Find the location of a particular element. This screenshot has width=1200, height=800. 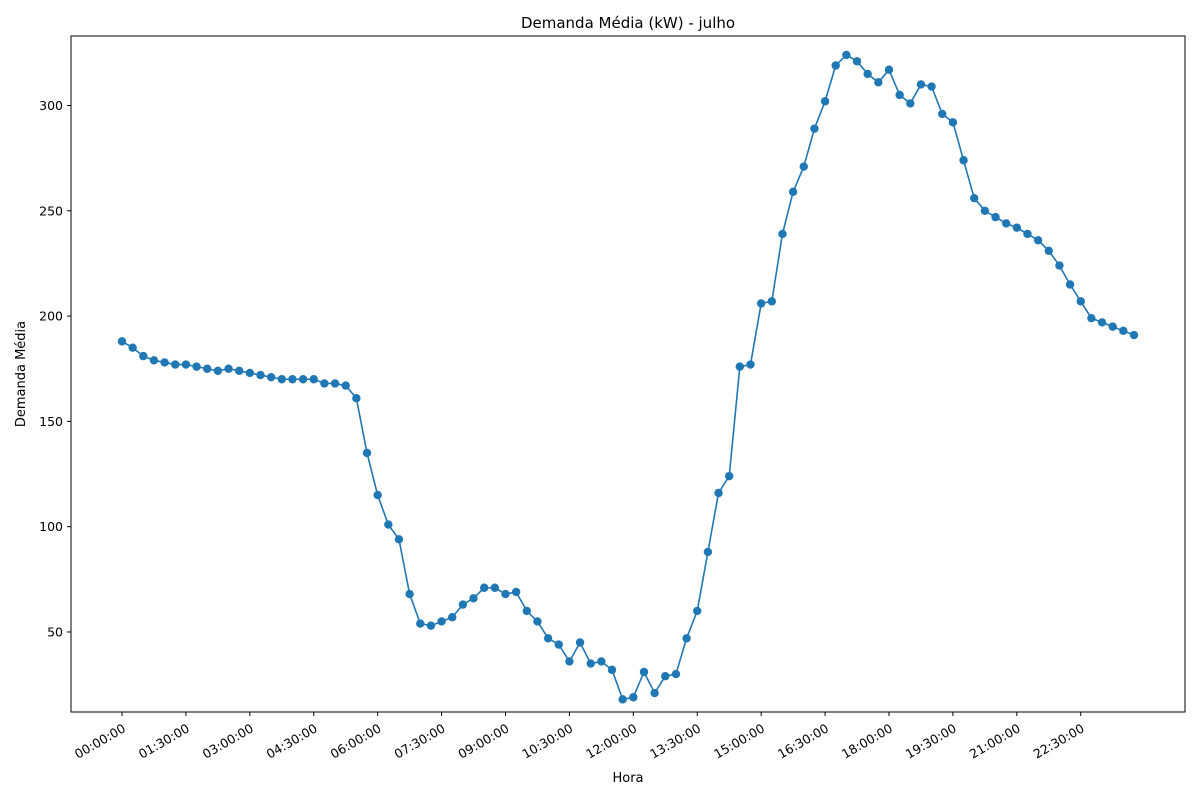

y-tick-label: 250 is located at coordinates (51, 210).